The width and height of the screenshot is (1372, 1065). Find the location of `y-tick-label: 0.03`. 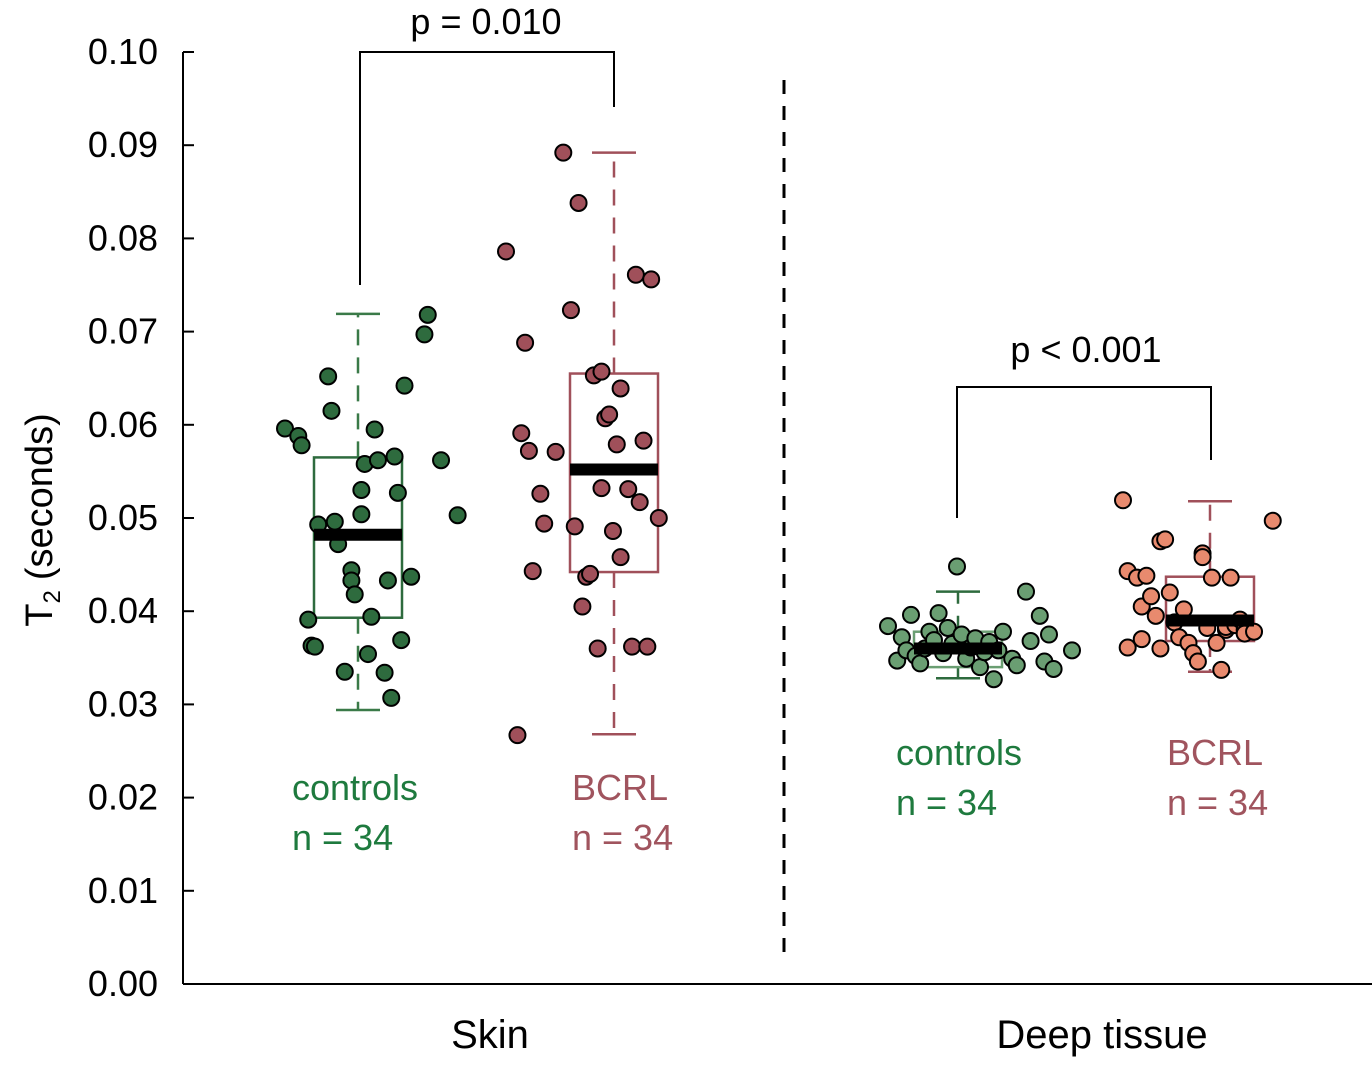

y-tick-label: 0.03 is located at coordinates (123, 703).